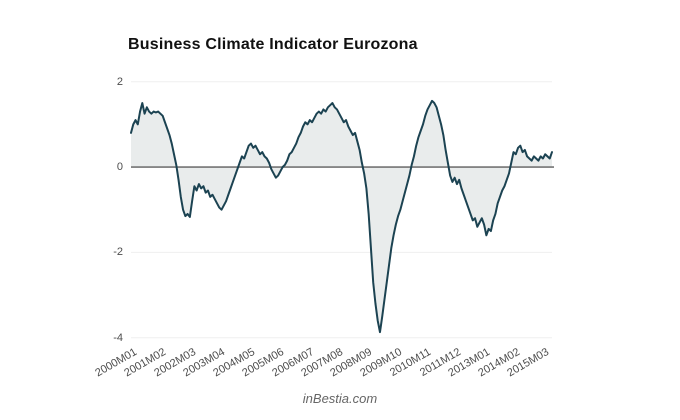 The image size is (680, 420). I want to click on watermark: inBestia.com, so click(340, 398).